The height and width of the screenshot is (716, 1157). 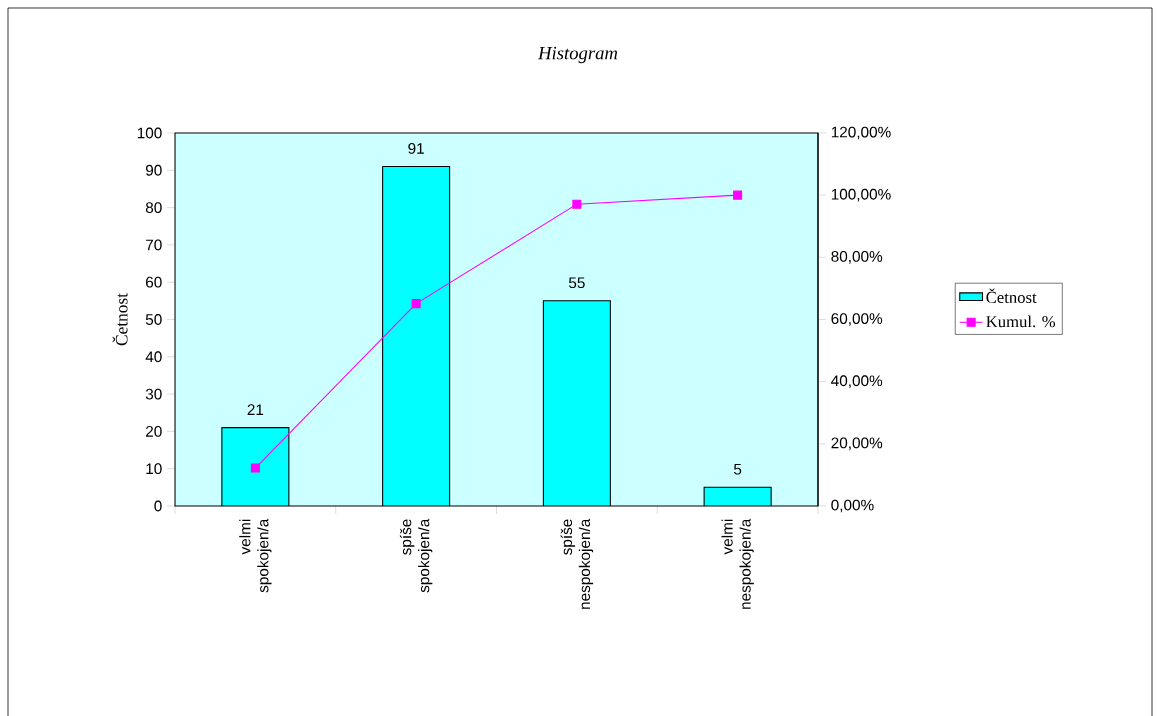 What do you see at coordinates (154, 282) in the screenshot?
I see `y-tick-label: 60` at bounding box center [154, 282].